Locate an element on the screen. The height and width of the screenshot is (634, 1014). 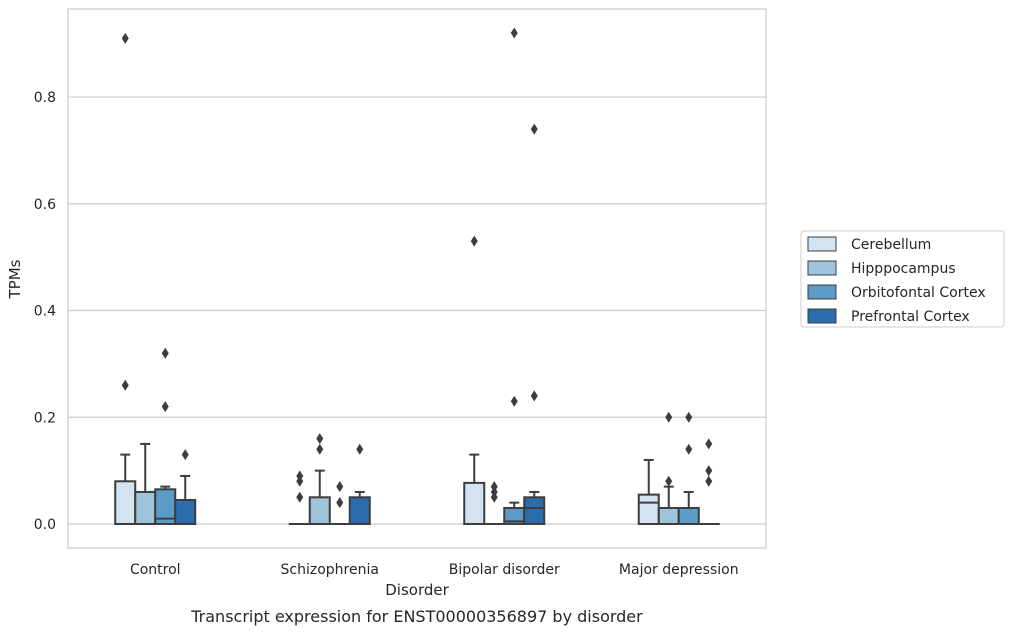
y-tick-label: 0.6 is located at coordinates (45, 205).